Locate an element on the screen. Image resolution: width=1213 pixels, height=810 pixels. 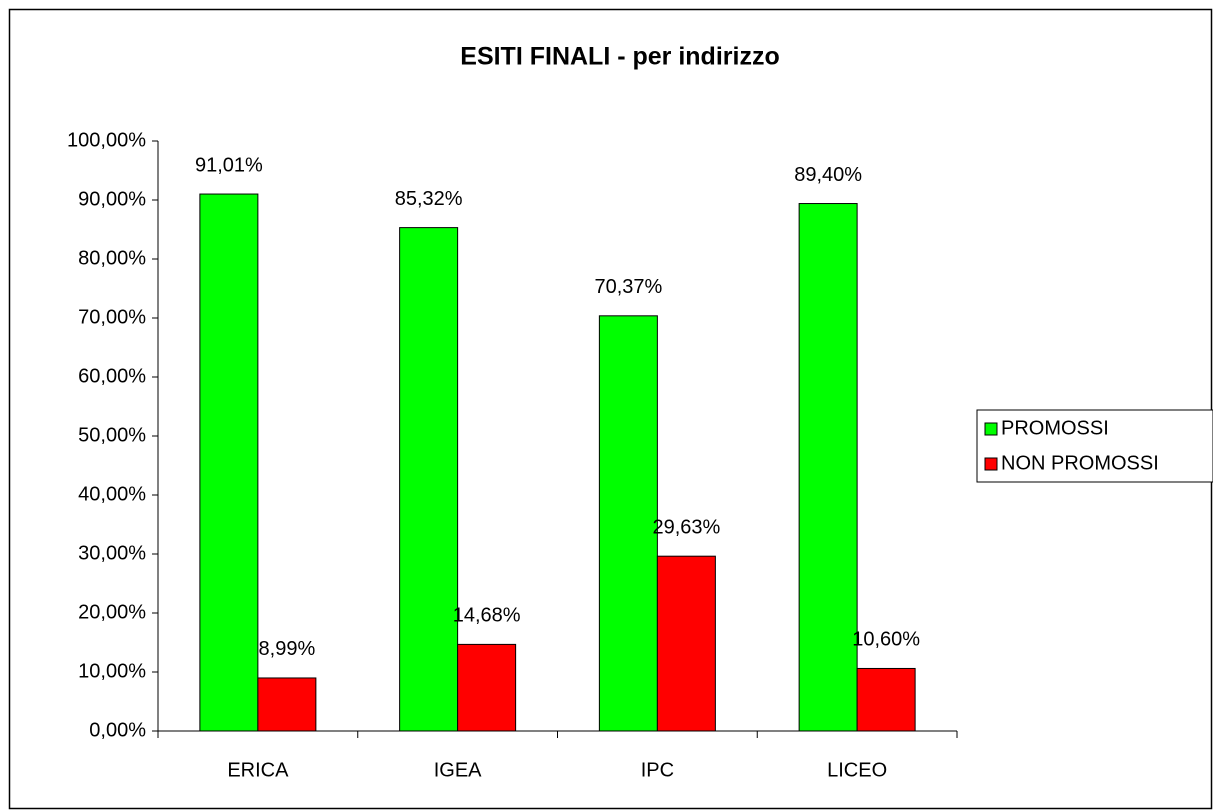
x-tick-label: IGEA is located at coordinates (458, 770).